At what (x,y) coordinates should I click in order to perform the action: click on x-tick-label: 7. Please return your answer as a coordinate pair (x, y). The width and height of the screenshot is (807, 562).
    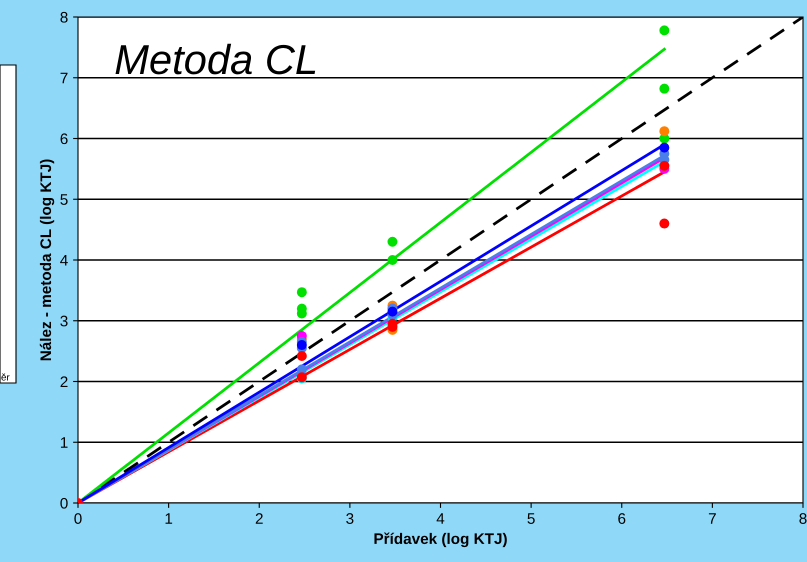
    Looking at the image, I should click on (712, 518).